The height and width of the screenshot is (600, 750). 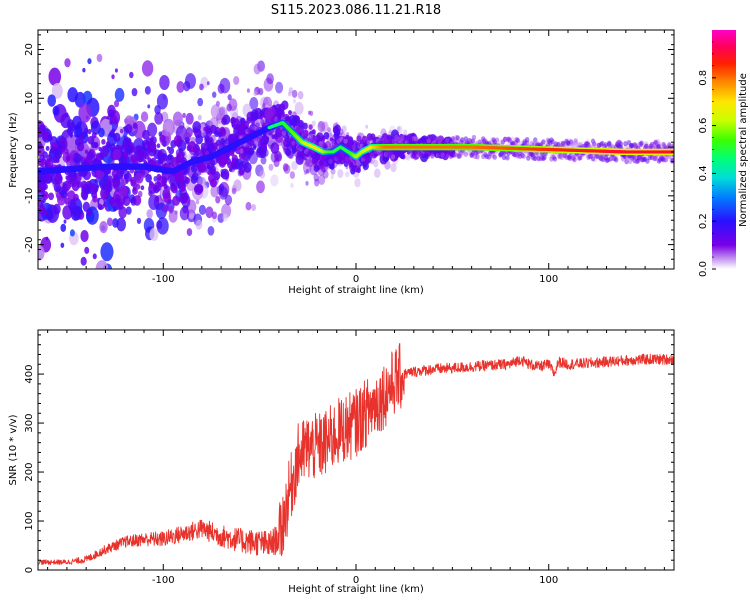 What do you see at coordinates (13, 449) in the screenshot?
I see `snr-y-axis-label: SNR (10 * v/v)` at bounding box center [13, 449].